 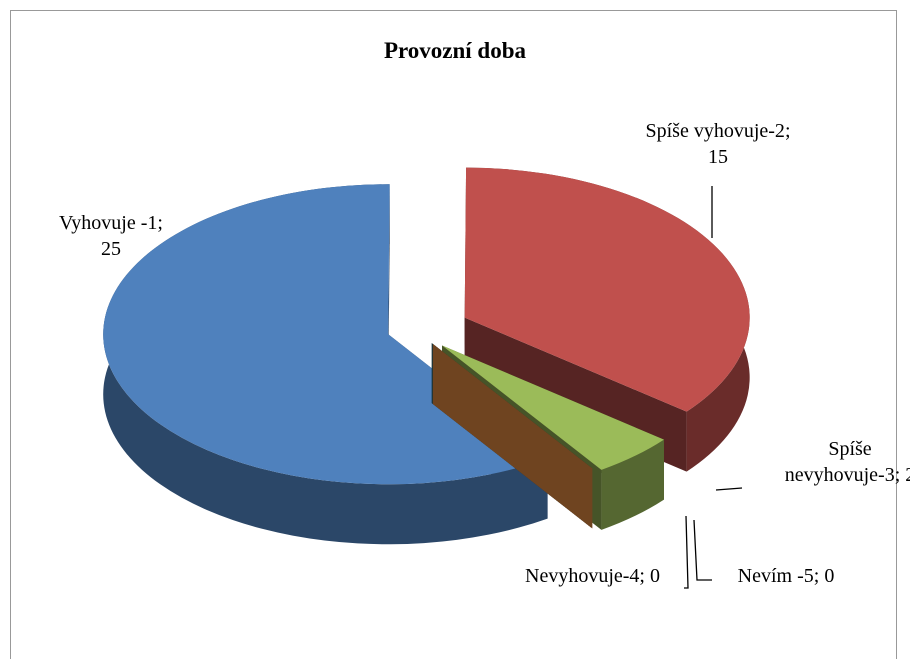 I want to click on label-category: Nevyhovuje-4, so click(x=582, y=576).